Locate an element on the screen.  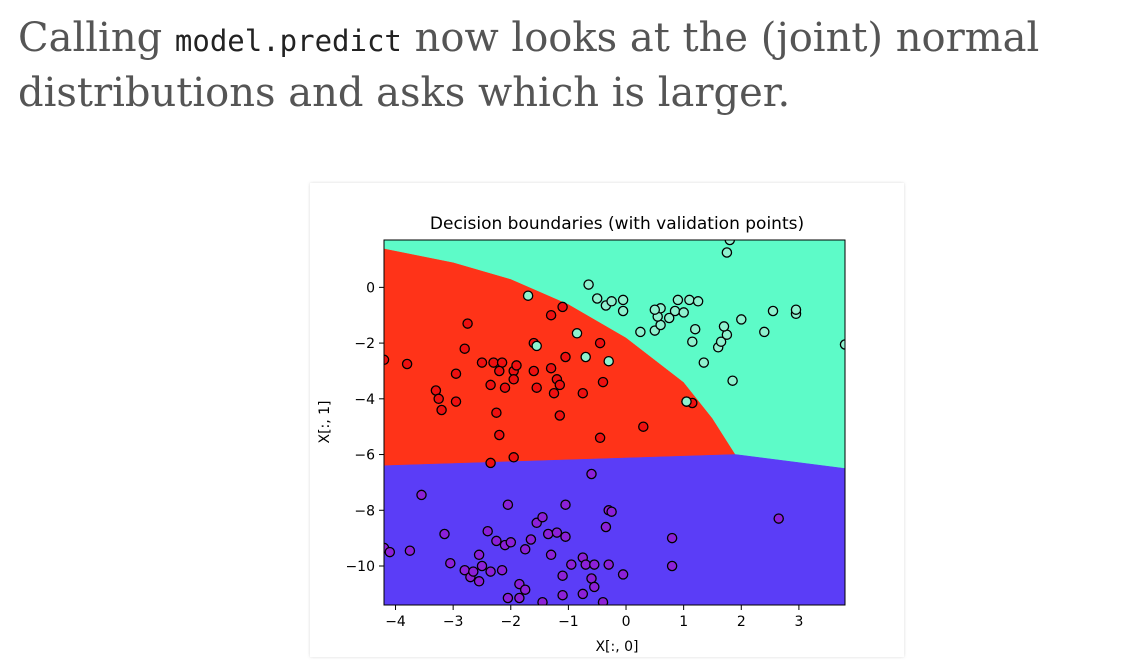
y-tick-label: −10 is located at coordinates (360, 567).